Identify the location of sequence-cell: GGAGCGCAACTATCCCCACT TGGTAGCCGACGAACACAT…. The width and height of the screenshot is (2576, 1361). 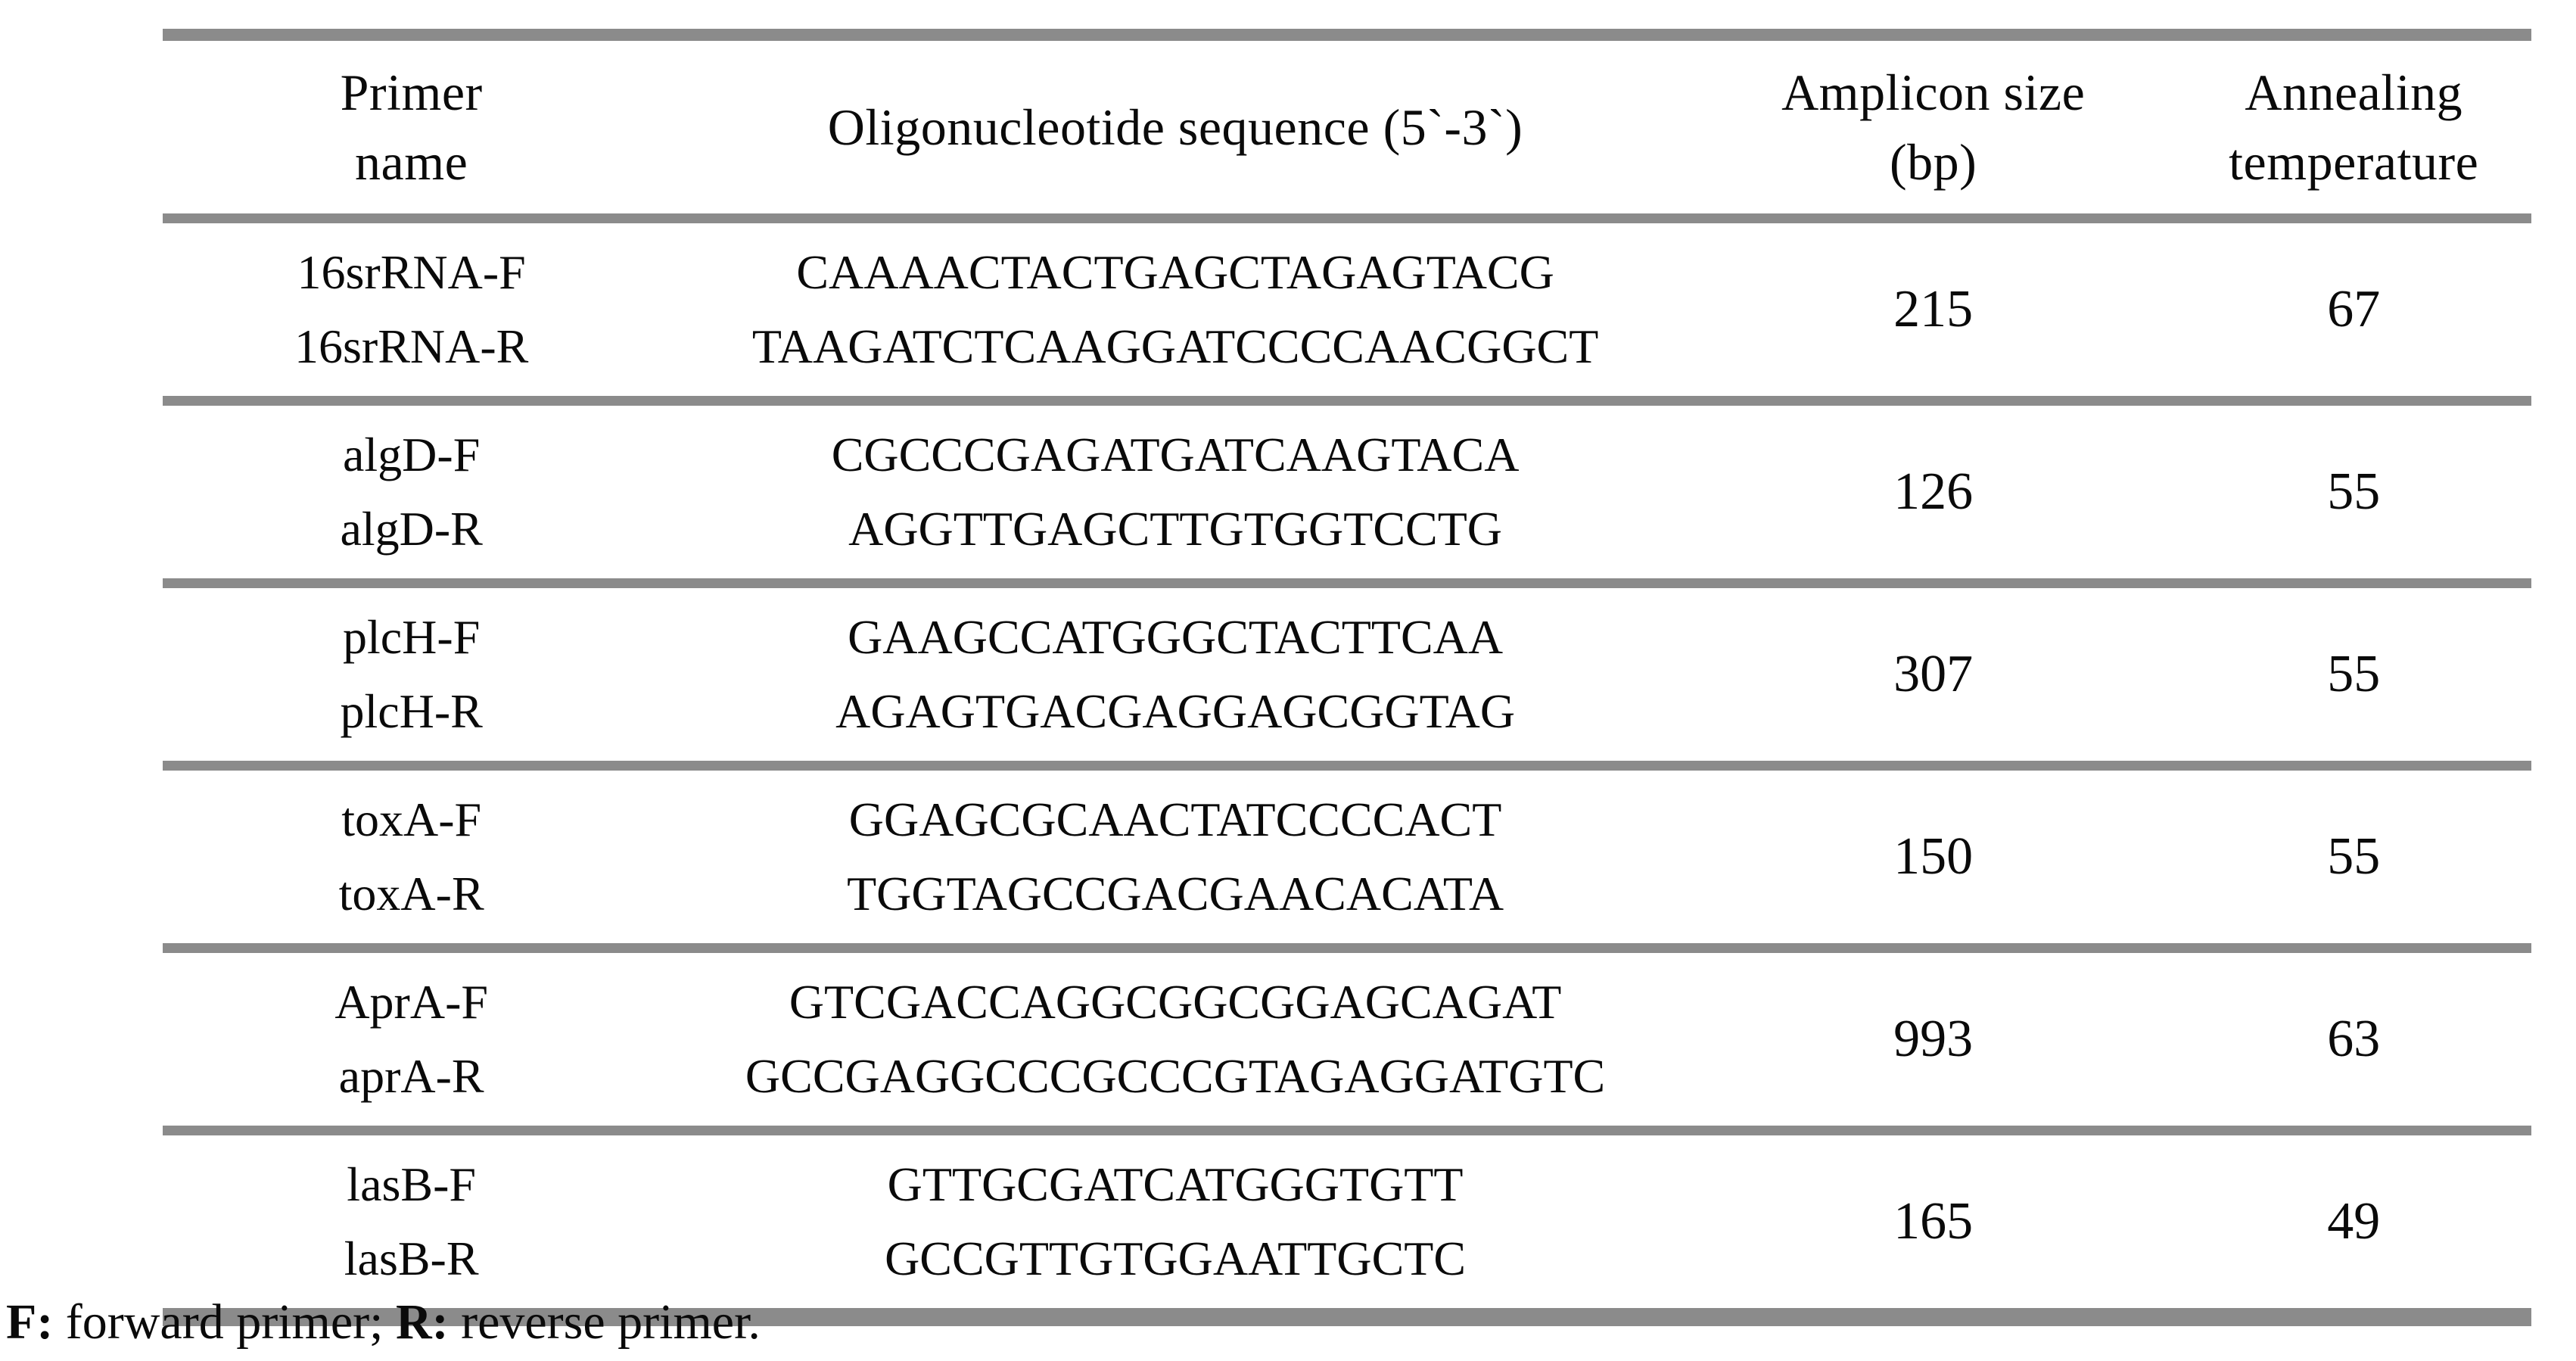
(1176, 857).